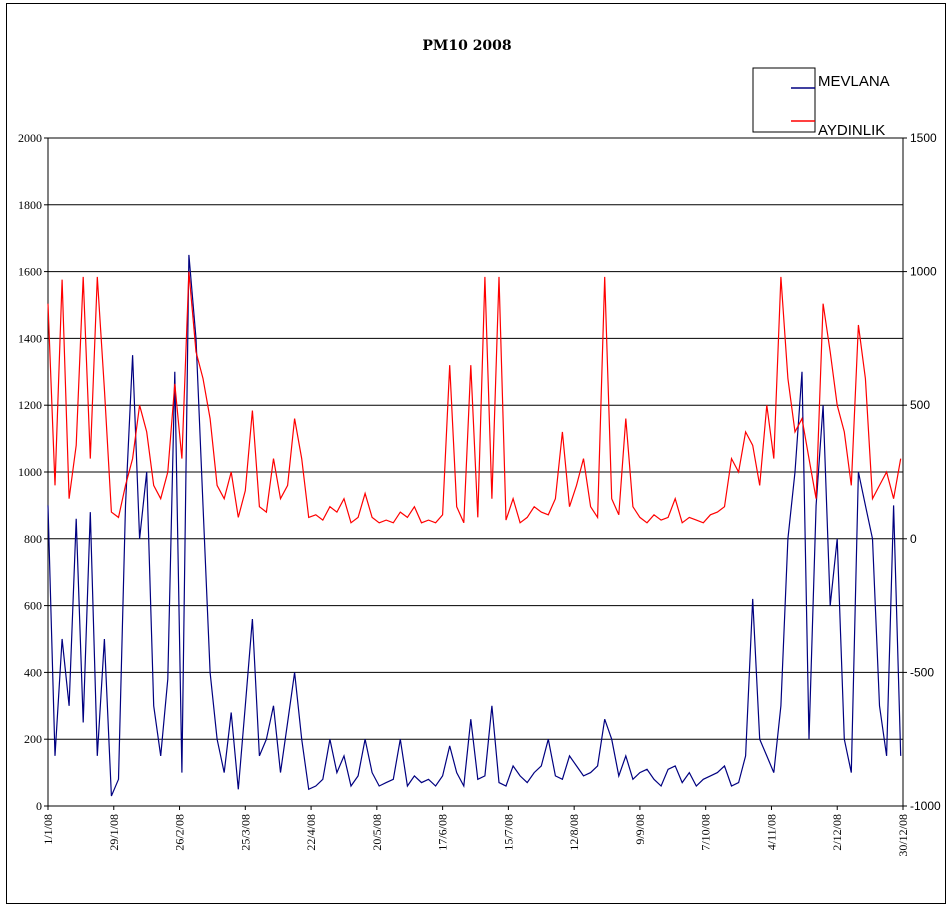  Describe the element at coordinates (784, 100) in the screenshot. I see `legend-box` at that location.